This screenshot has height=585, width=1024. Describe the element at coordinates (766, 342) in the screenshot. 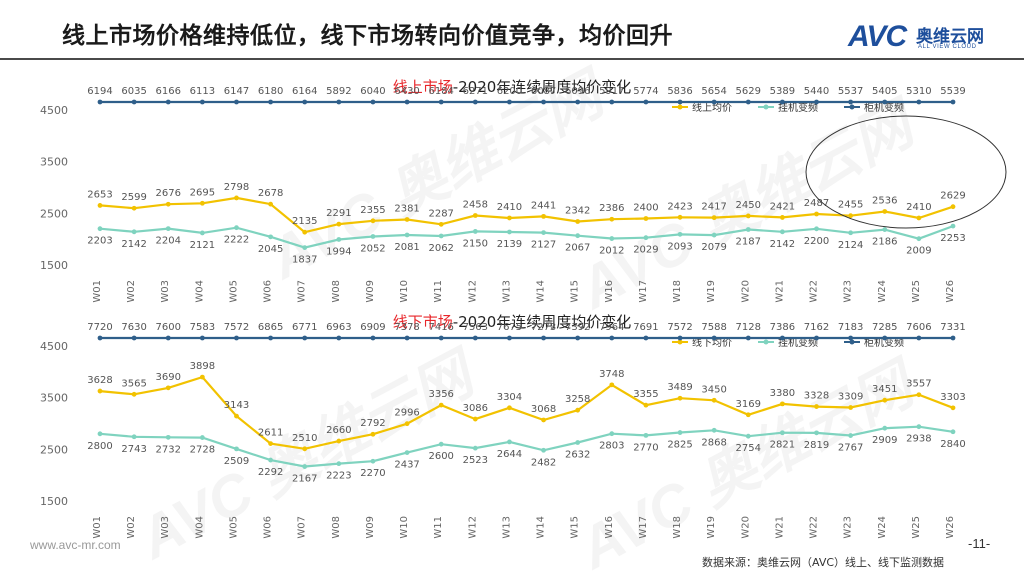

I see `legend-marker` at that location.